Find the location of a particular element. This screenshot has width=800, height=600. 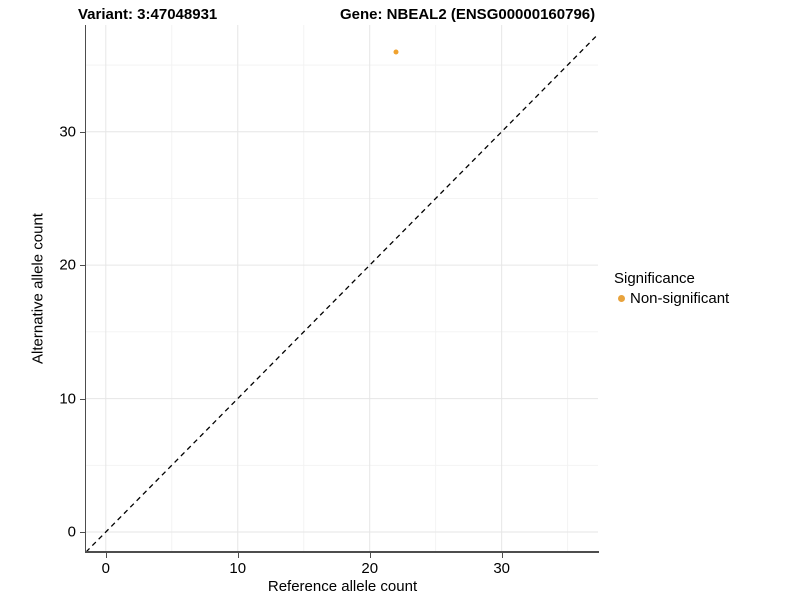

x-axis-label: Reference allele count is located at coordinates (342, 586).